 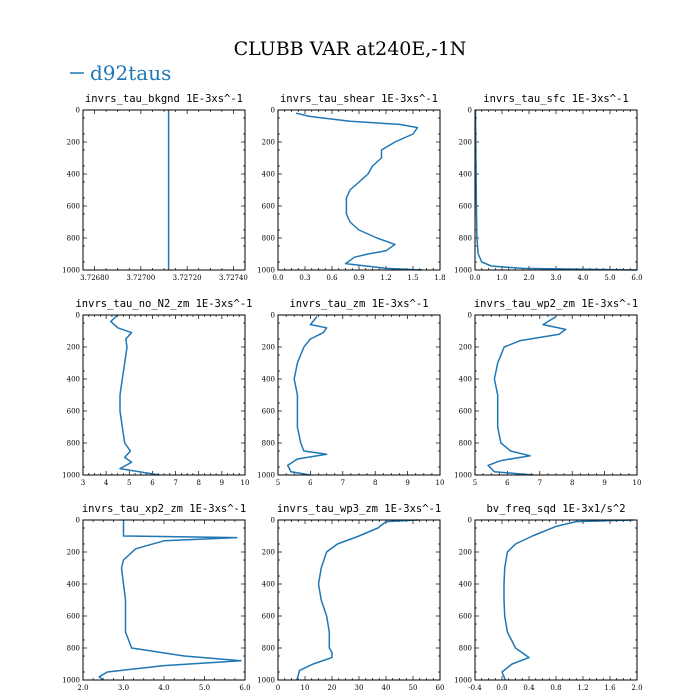 I want to click on x-tick-label: 0.3, so click(x=304, y=278).